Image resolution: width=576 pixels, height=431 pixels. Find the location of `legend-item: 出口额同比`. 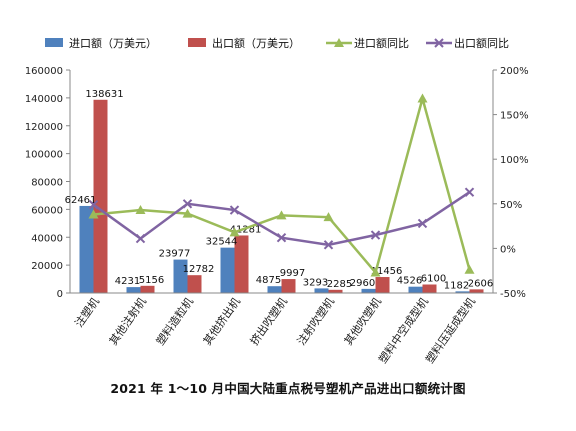

legend-item: 出口额同比 is located at coordinates (467, 43).